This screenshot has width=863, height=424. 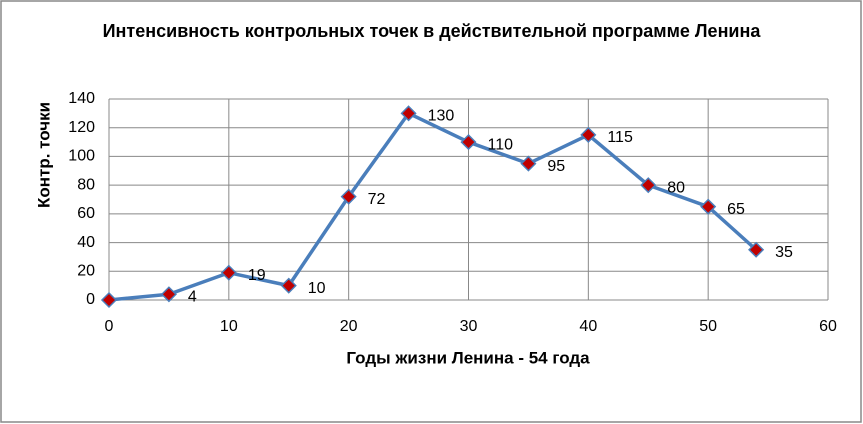 What do you see at coordinates (86, 184) in the screenshot?
I see `y-tick-label: 80` at bounding box center [86, 184].